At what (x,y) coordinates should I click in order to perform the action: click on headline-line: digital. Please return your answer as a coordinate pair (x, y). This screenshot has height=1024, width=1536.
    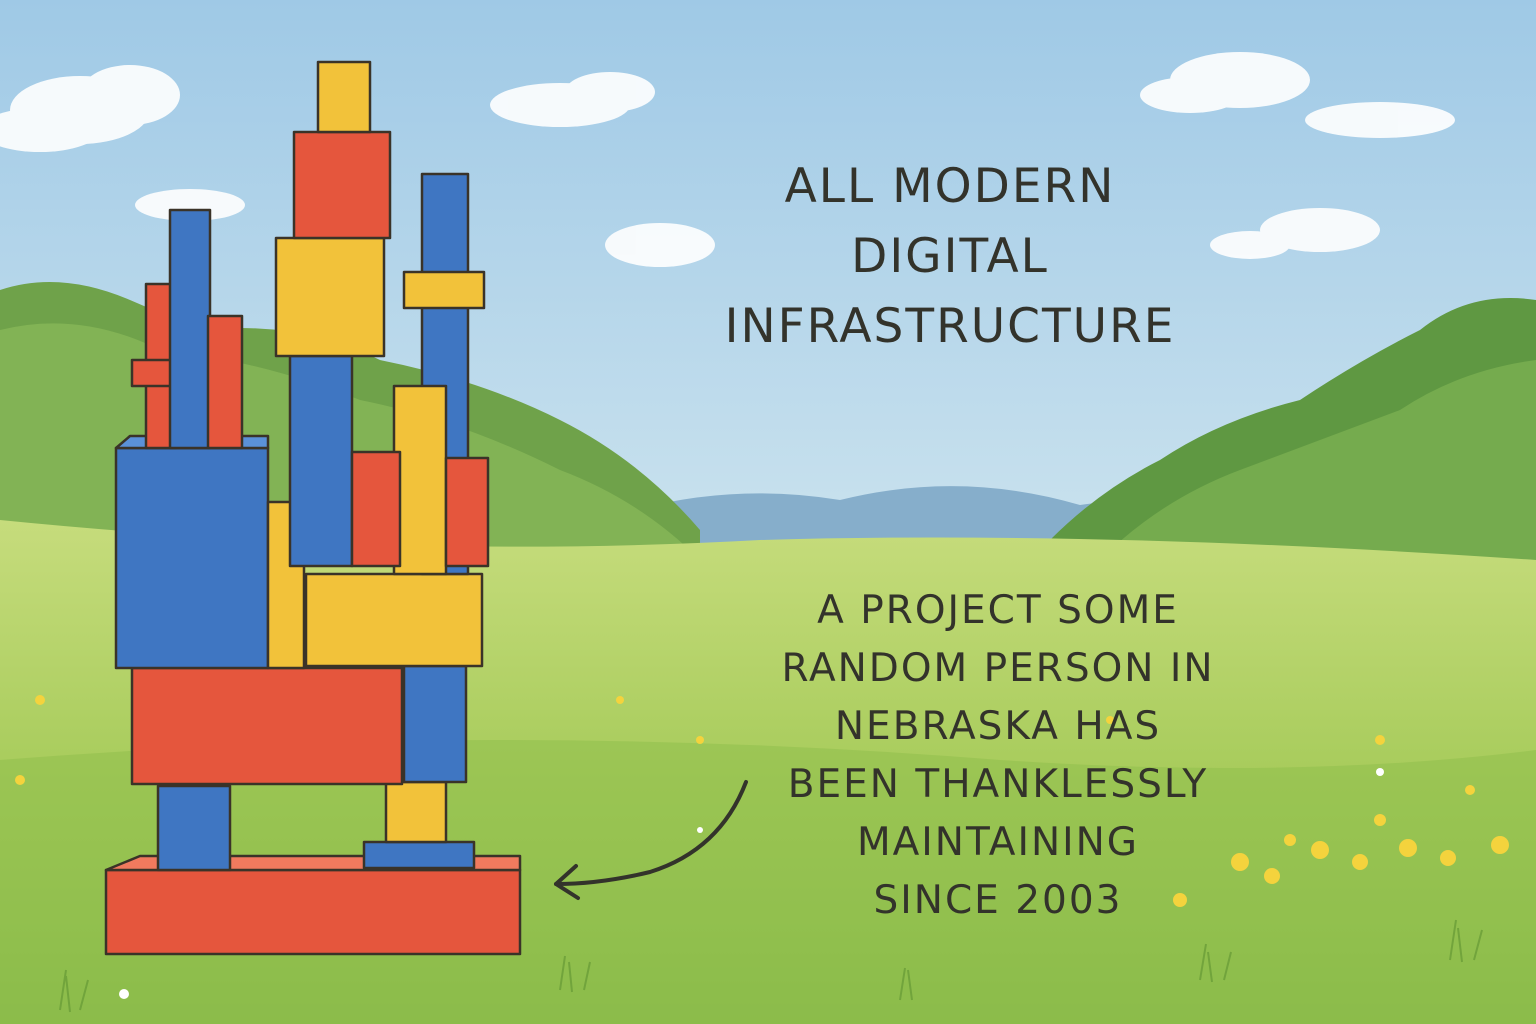
    Looking at the image, I should click on (950, 256).